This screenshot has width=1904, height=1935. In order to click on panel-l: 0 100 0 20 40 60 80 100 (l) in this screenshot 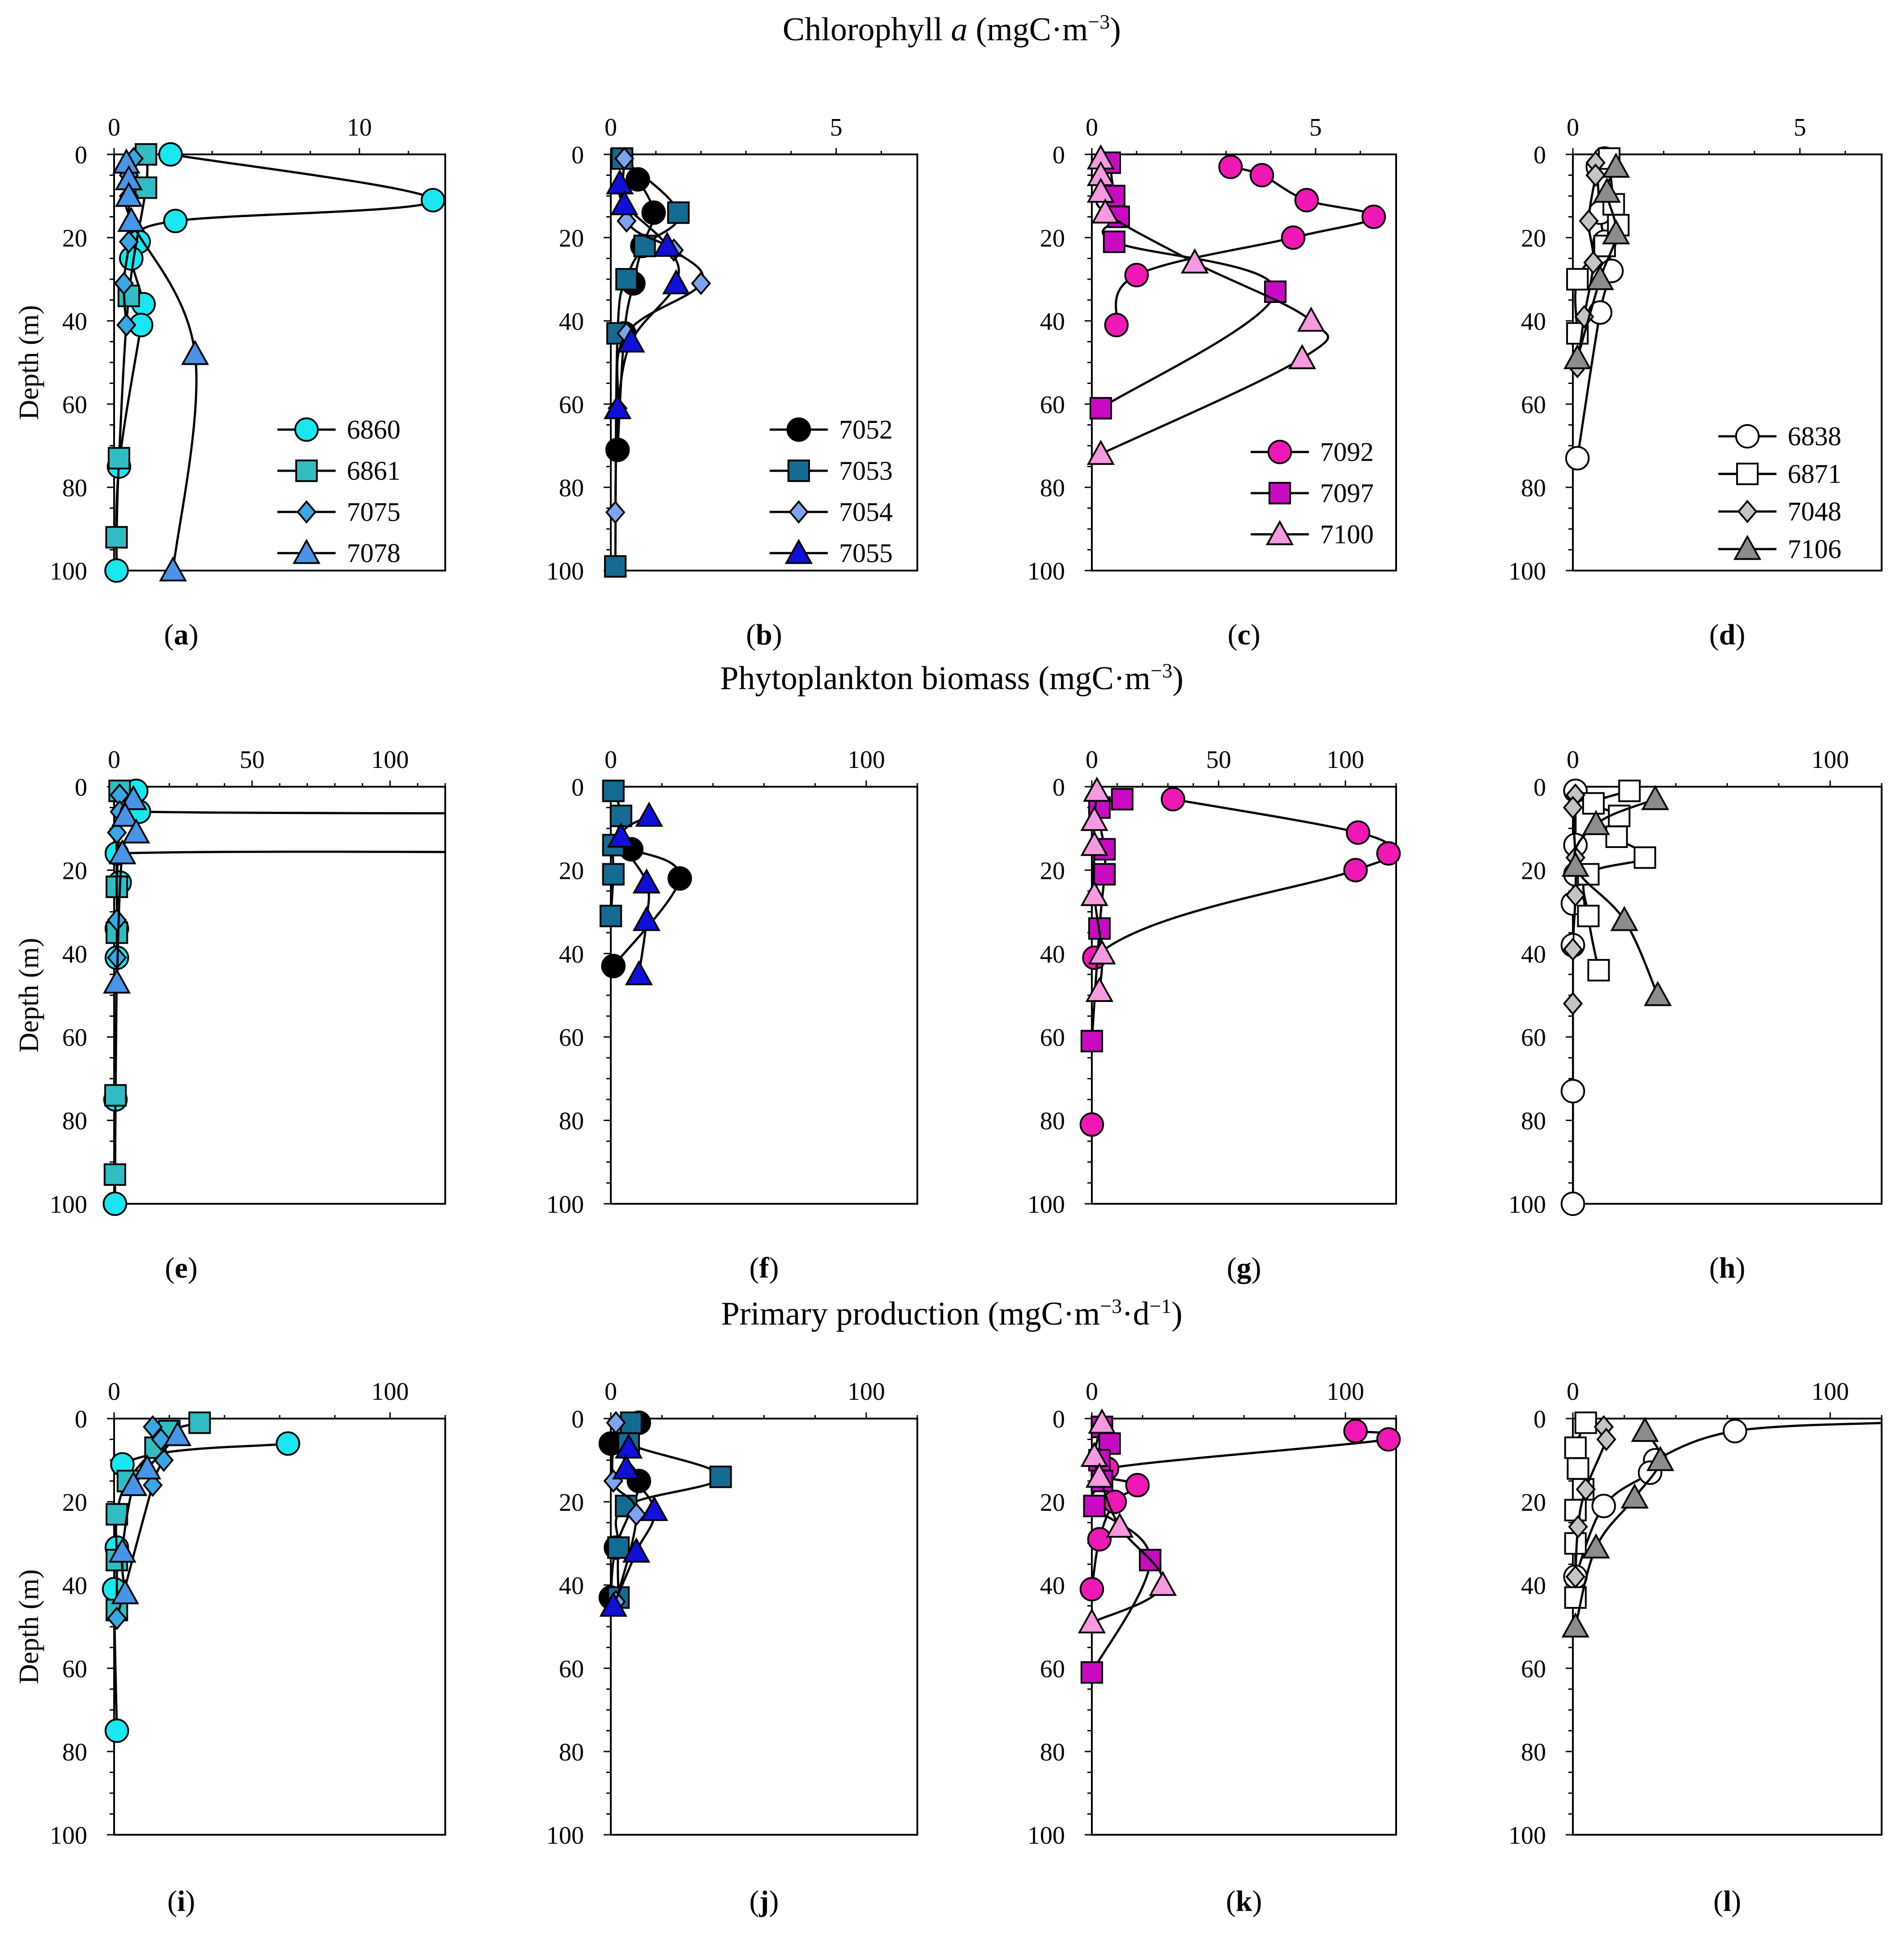, I will do `click(1695, 1648)`.